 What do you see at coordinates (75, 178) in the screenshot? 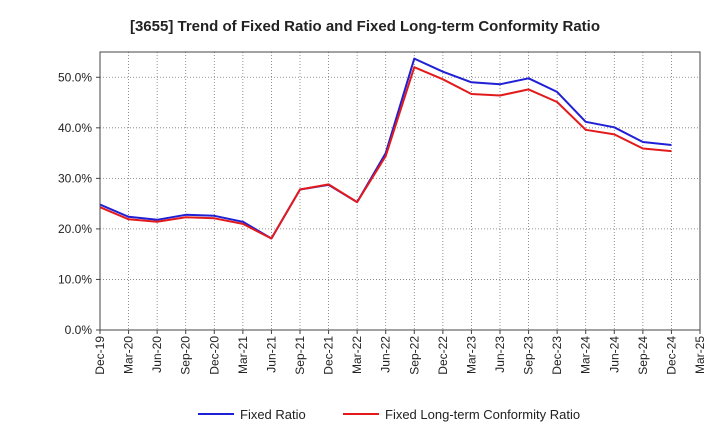
I see `y-tick-label: 30.0%` at bounding box center [75, 178].